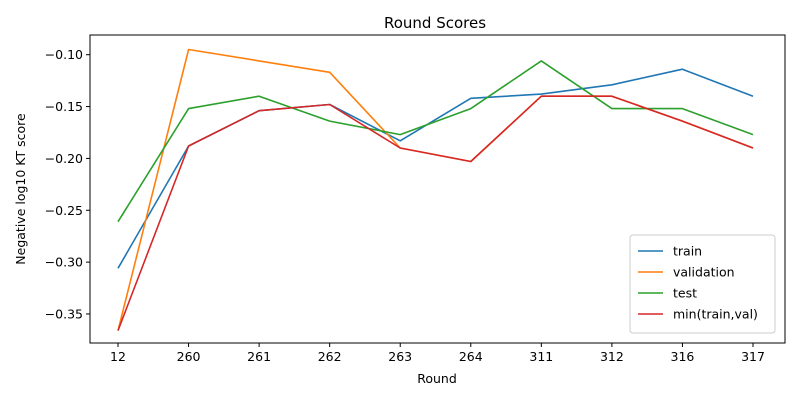  Describe the element at coordinates (685, 293) in the screenshot. I see `legend-label-test: test` at that location.